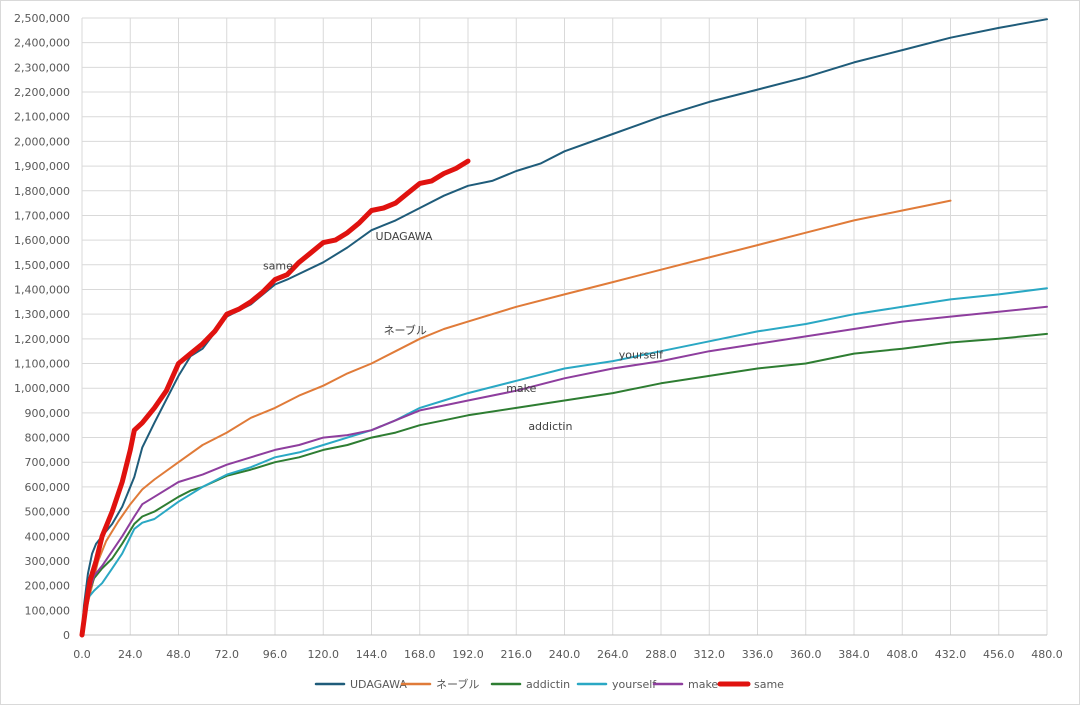  Describe the element at coordinates (42, 117) in the screenshot. I see `y-tick-label: 2,100,000` at that location.